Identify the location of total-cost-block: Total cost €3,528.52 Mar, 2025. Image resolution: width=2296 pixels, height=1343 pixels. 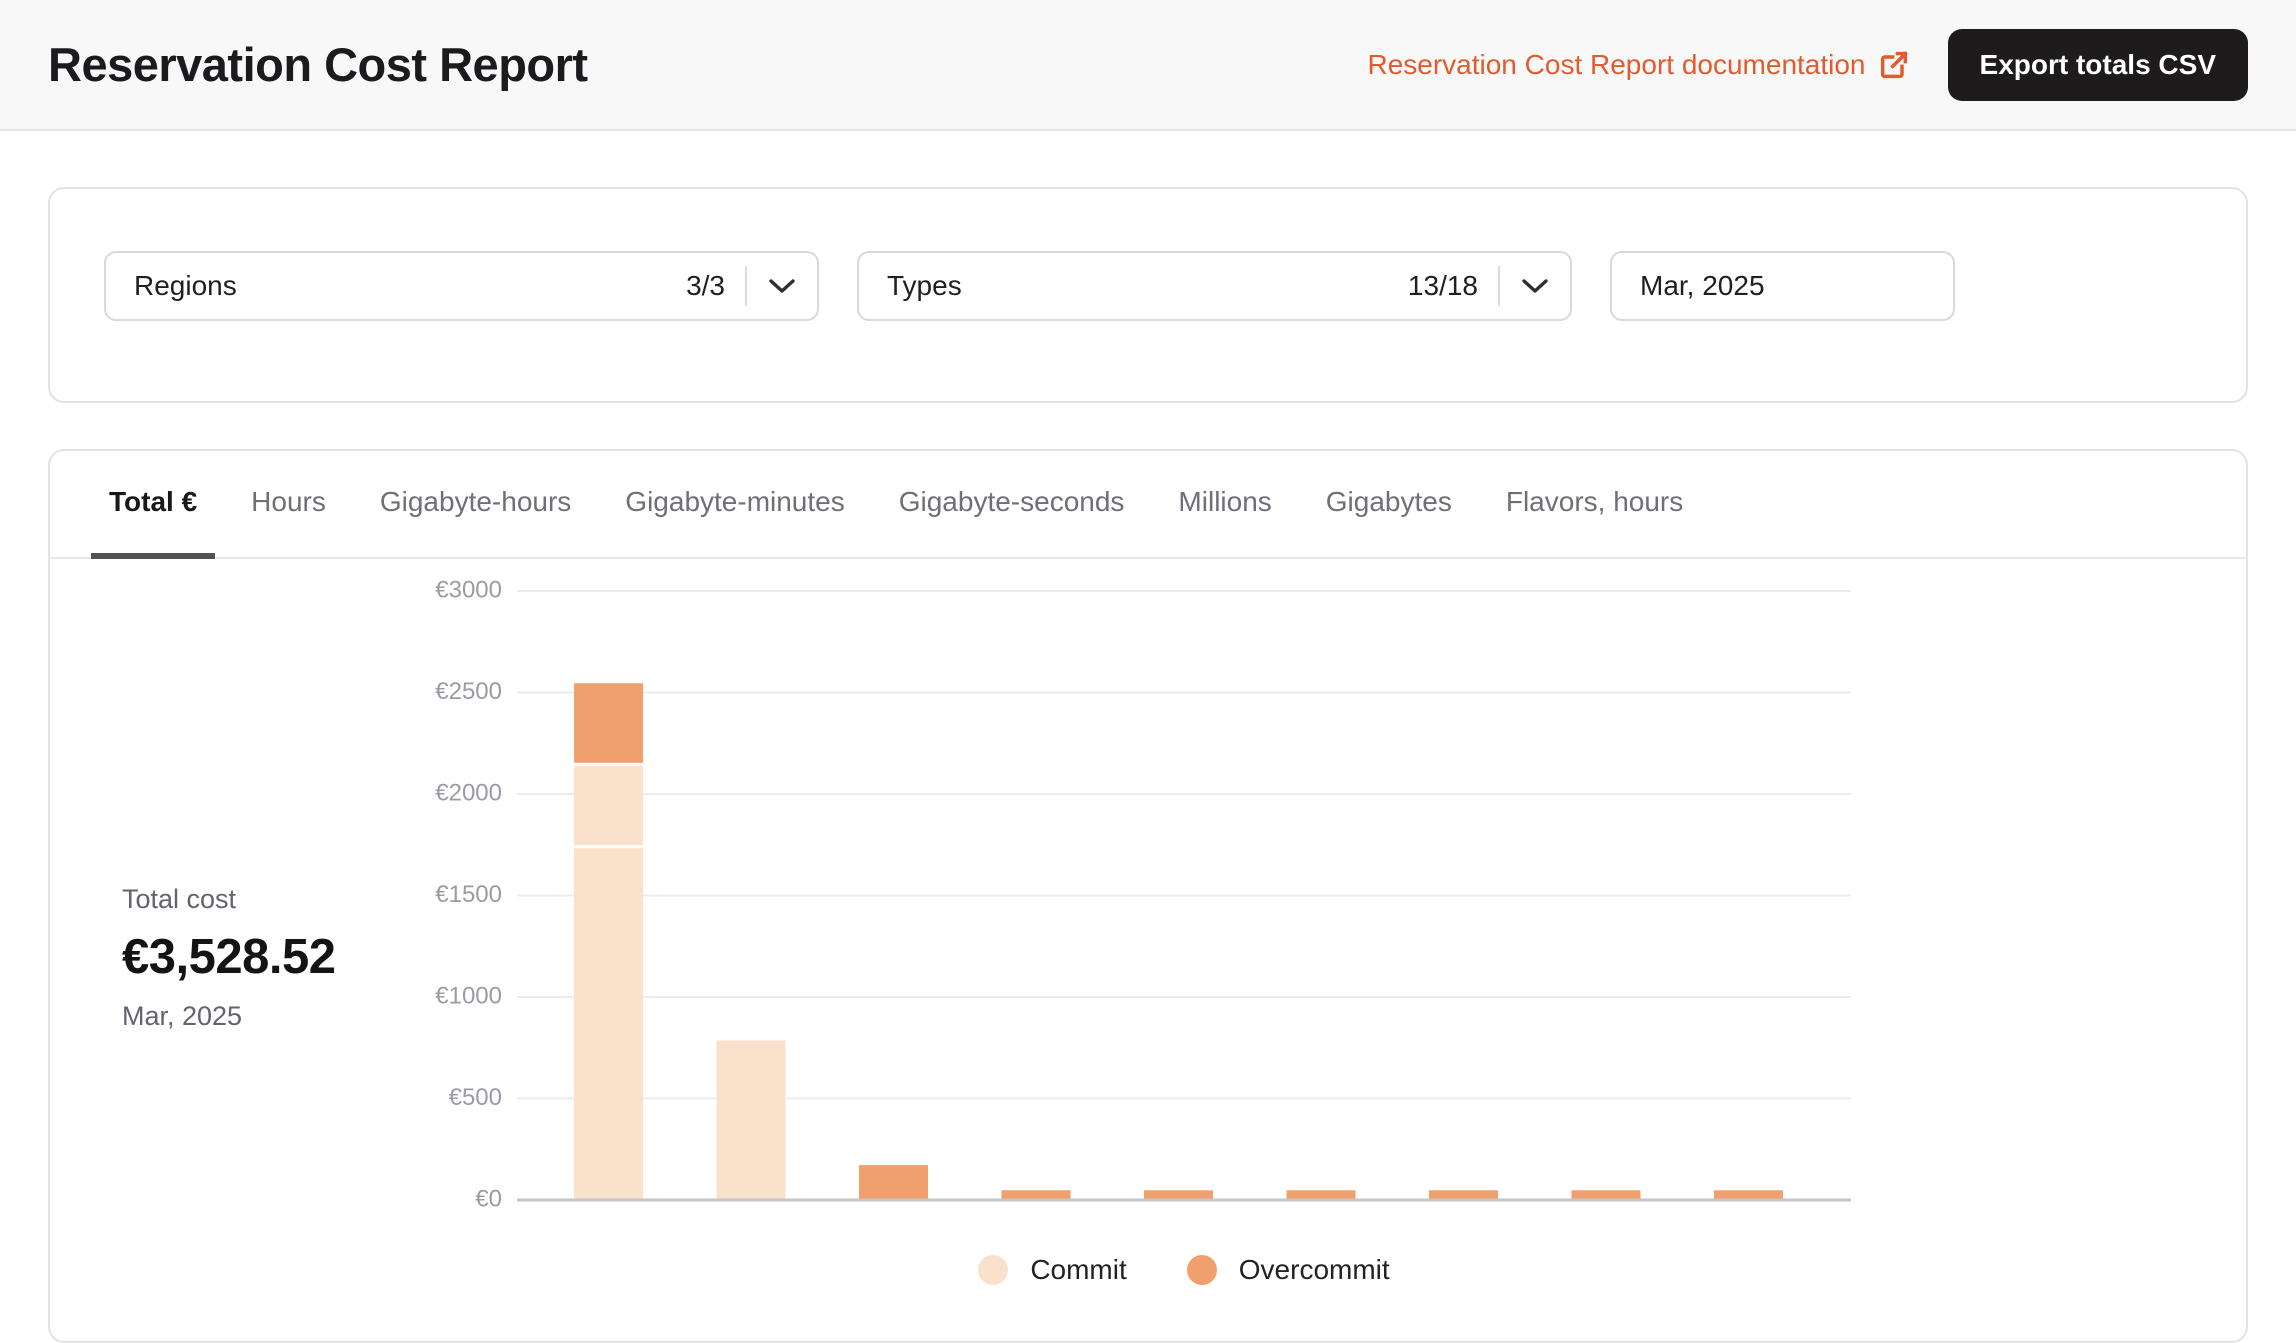
(277, 951).